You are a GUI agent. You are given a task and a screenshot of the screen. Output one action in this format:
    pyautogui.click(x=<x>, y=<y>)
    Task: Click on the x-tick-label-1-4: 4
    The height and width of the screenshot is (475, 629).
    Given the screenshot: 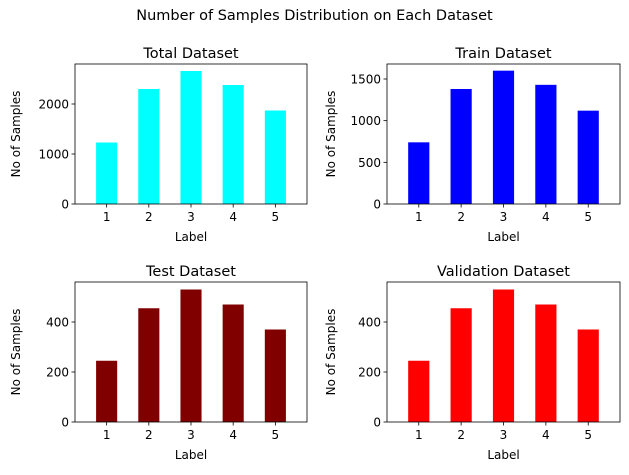 What is the action you would take?
    pyautogui.click(x=233, y=217)
    